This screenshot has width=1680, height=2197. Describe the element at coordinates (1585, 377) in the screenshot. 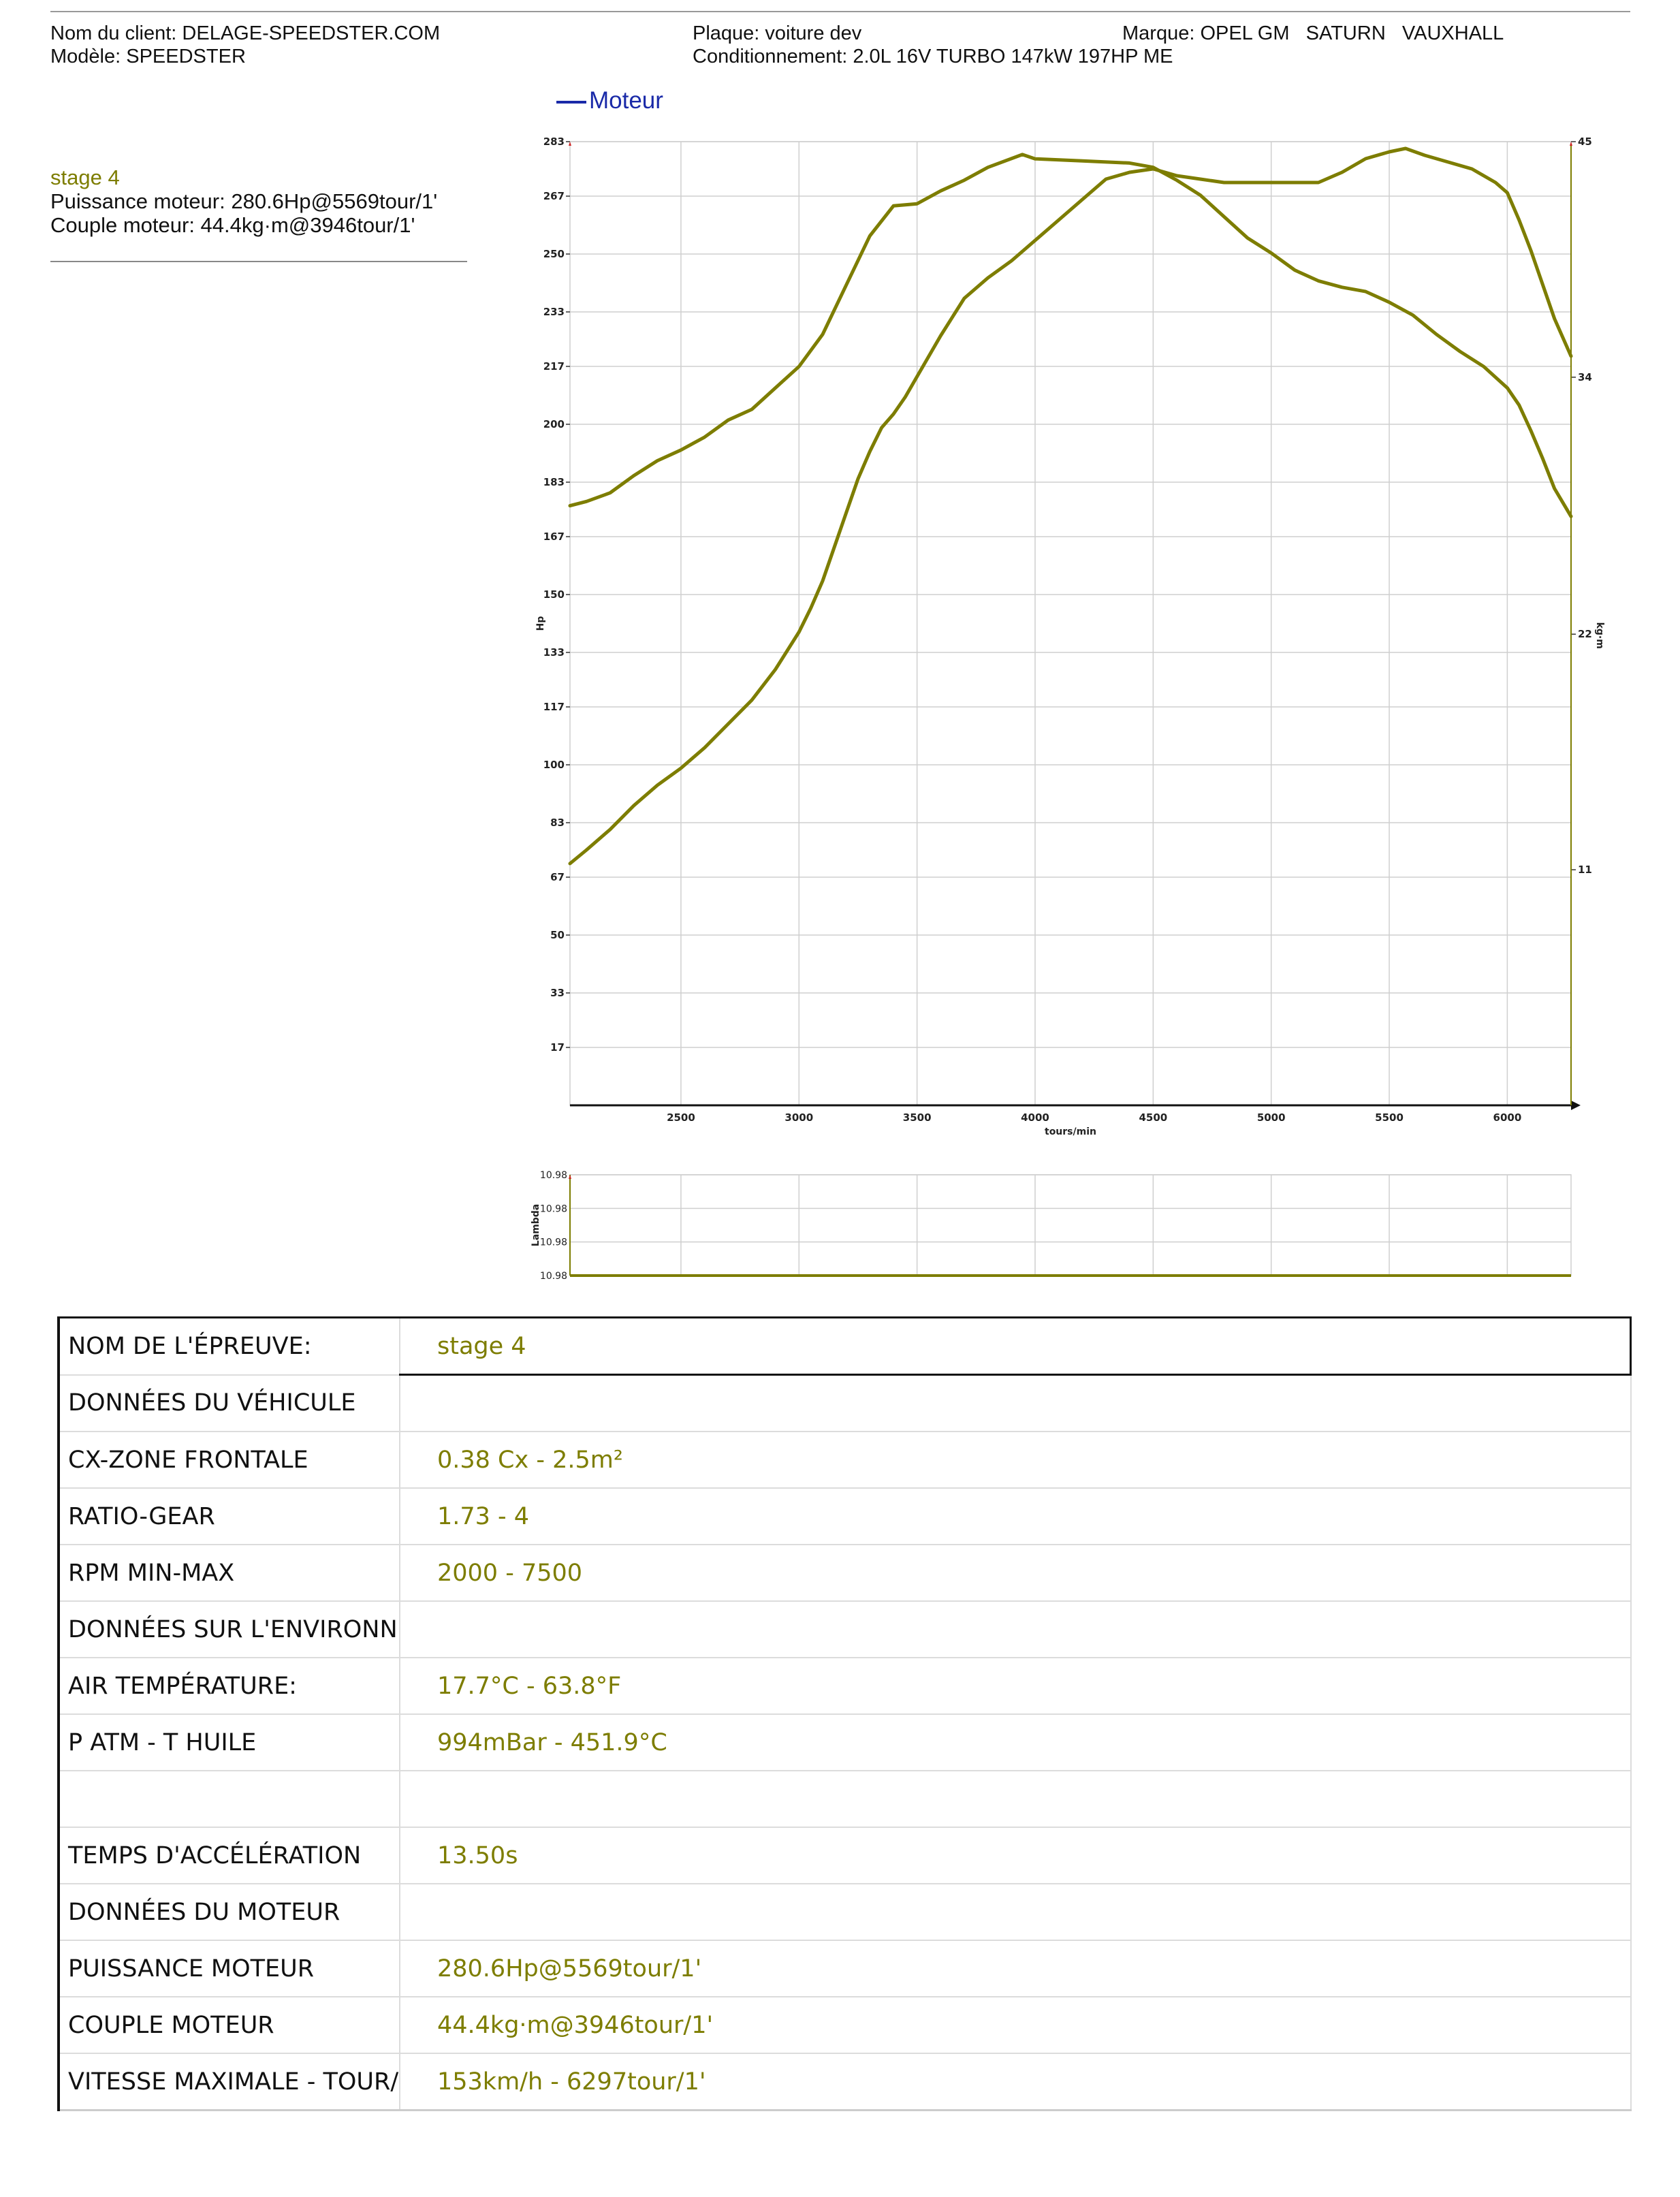

I see `y2-tick-label: 34` at that location.